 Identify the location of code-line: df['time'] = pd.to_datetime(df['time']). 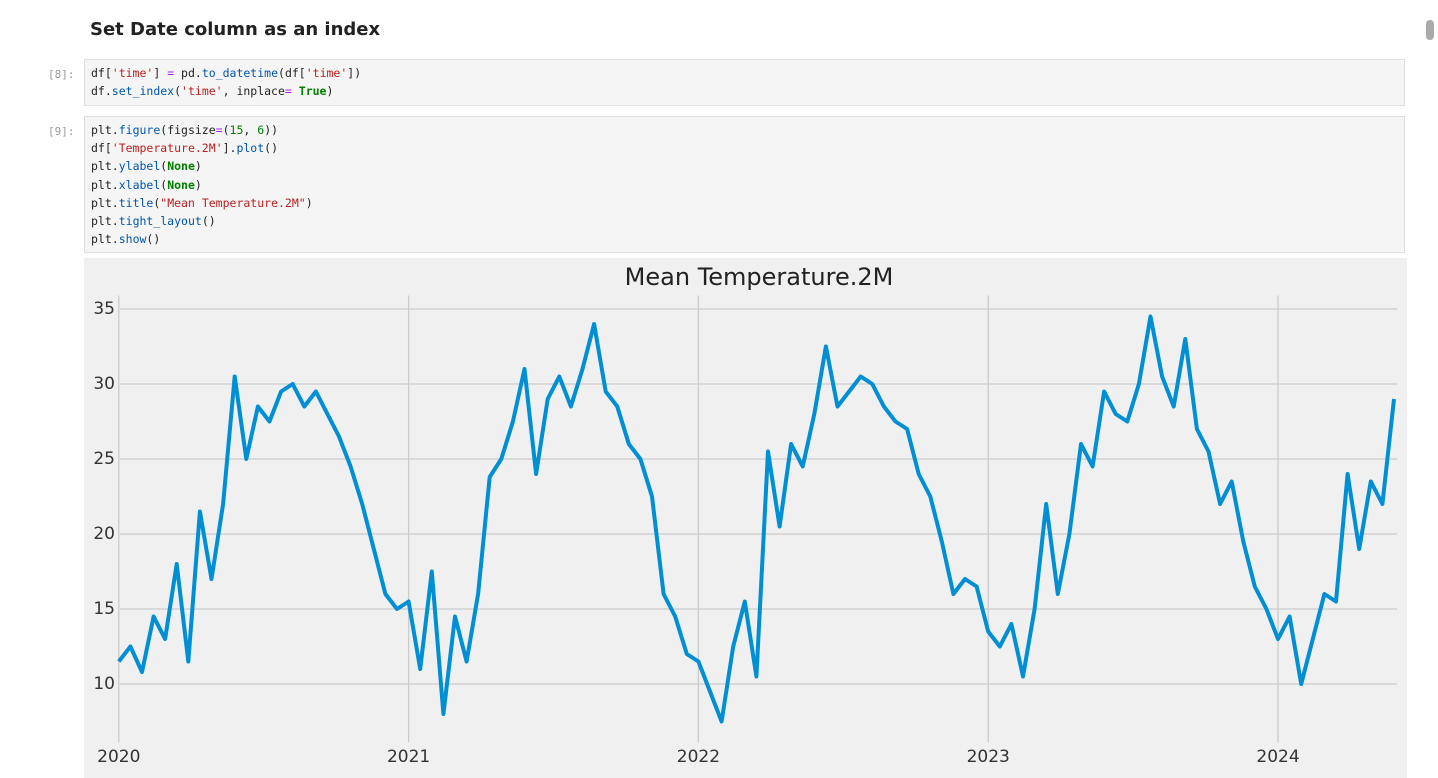
(226, 73).